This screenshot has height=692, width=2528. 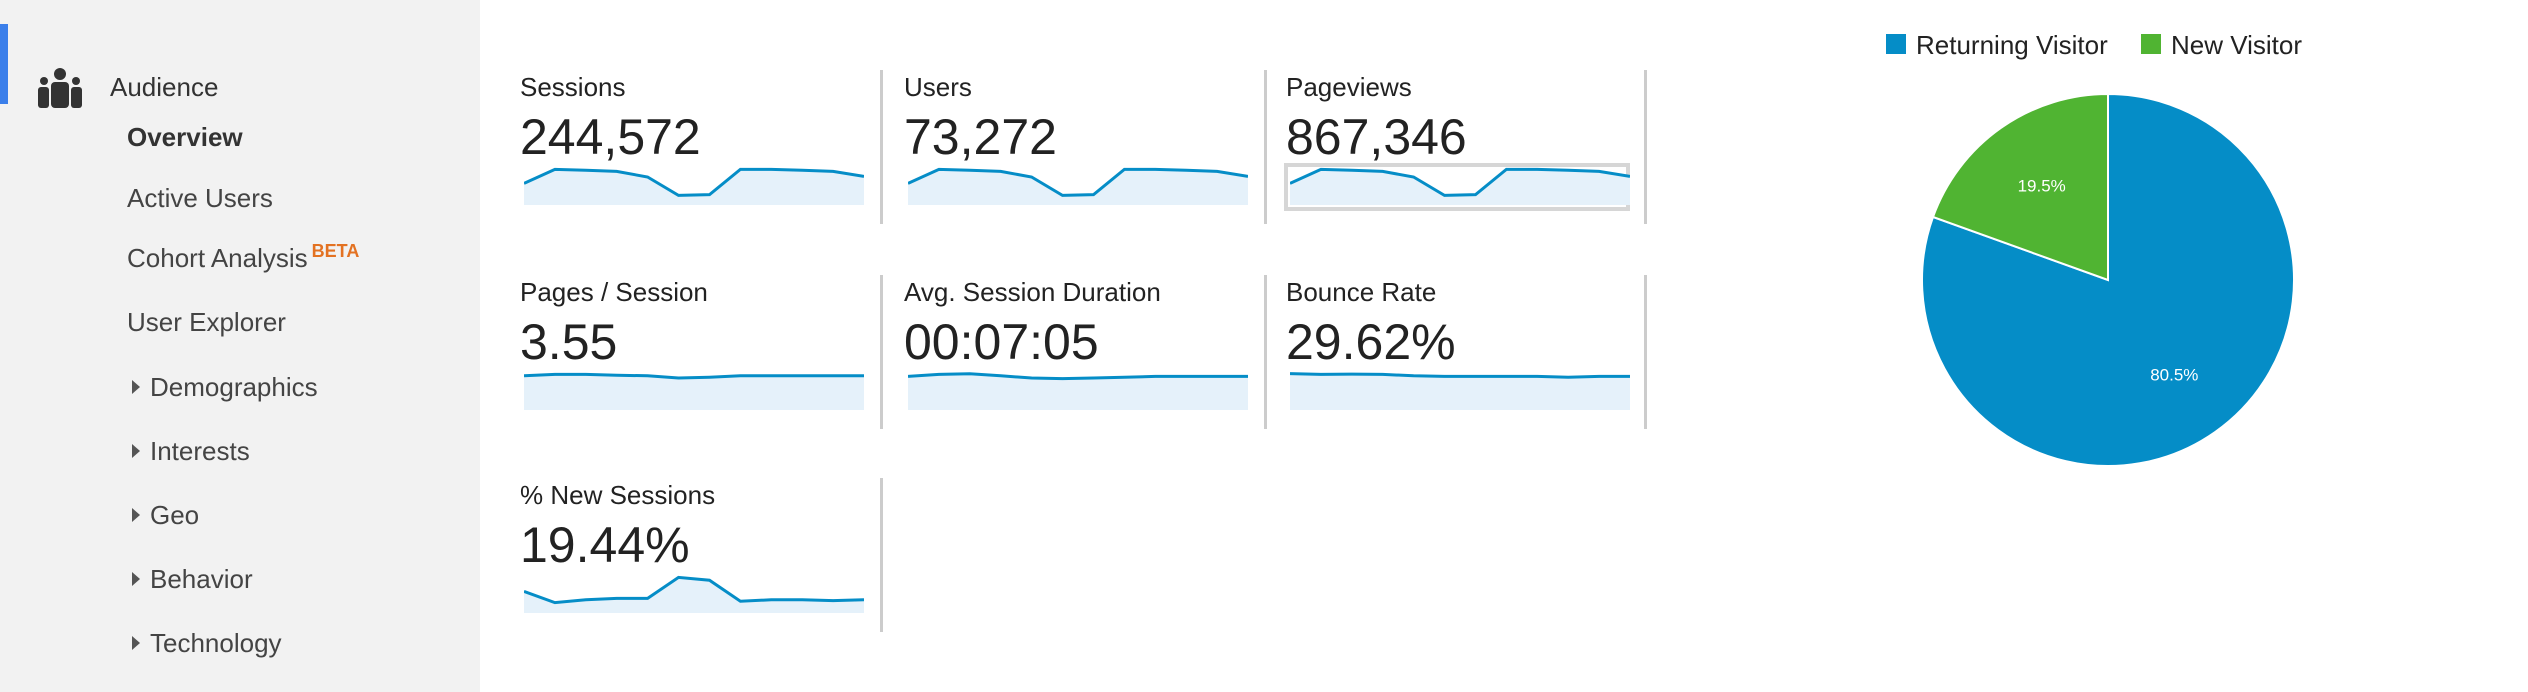 I want to click on sidebar-item-user-explorer: User Explorer, so click(x=206, y=322).